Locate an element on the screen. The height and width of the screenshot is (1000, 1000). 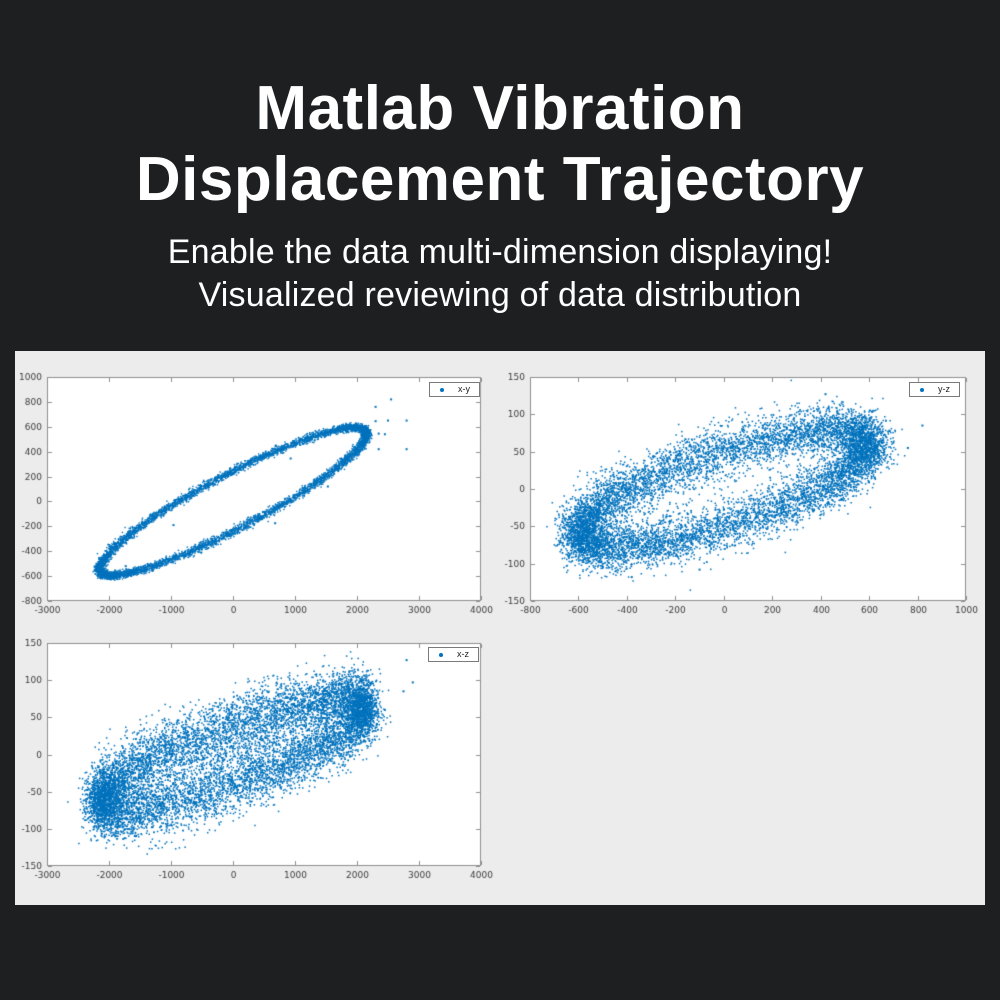
page-title-line2: Displacement Trajectory is located at coordinates (500, 179).